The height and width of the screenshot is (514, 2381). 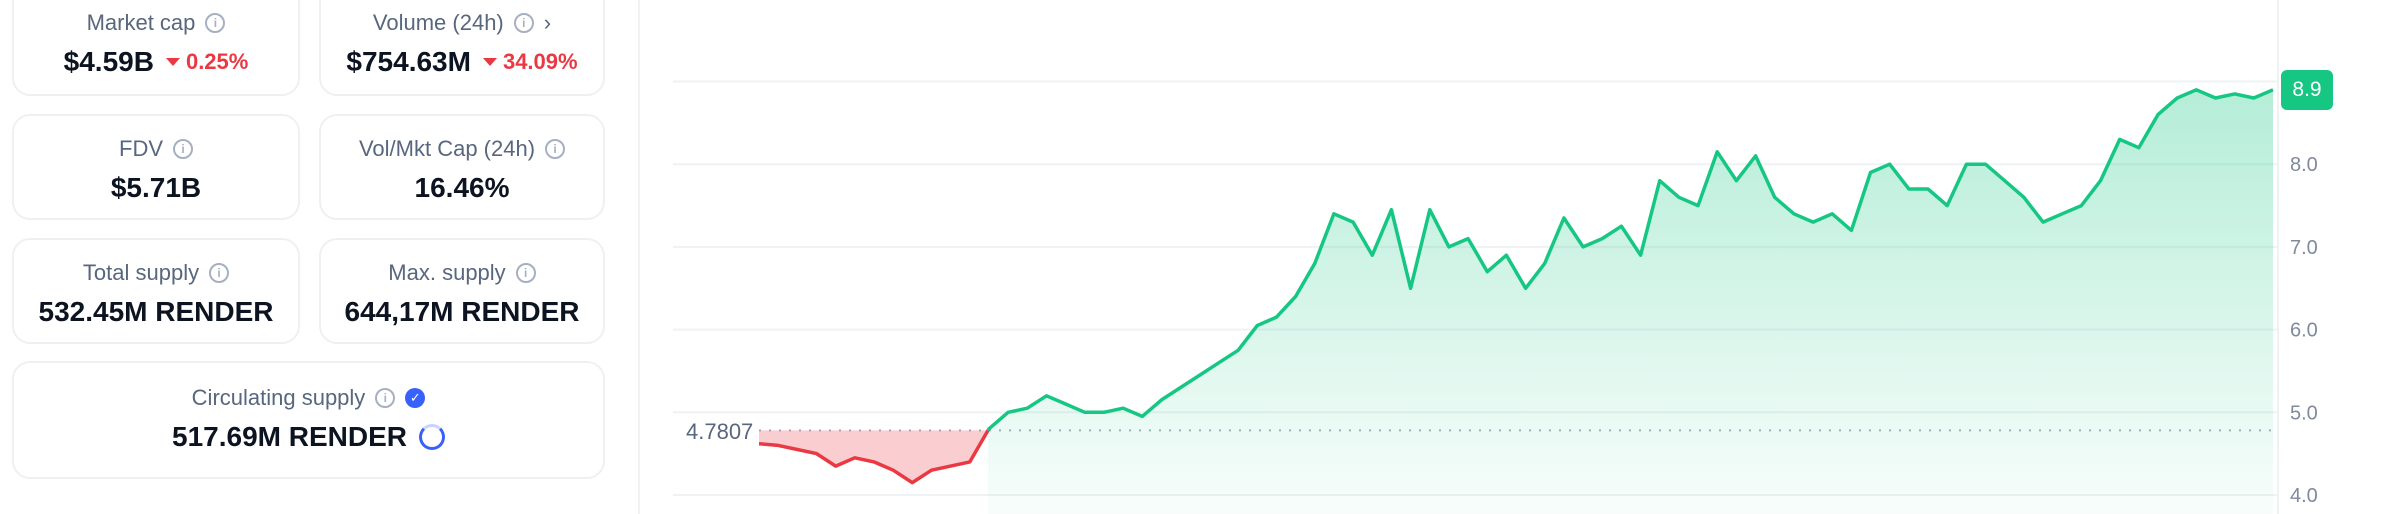 What do you see at coordinates (2304, 331) in the screenshot?
I see `y-tick-label: 6.0` at bounding box center [2304, 331].